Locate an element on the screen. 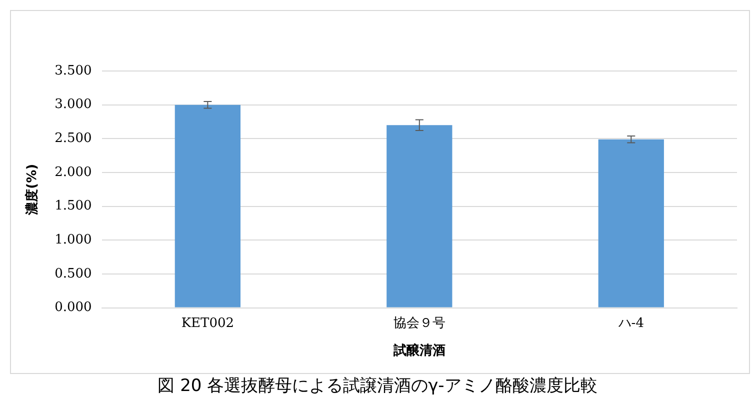 This screenshot has width=755, height=416. y-tick-label: 3.000 is located at coordinates (73, 104).